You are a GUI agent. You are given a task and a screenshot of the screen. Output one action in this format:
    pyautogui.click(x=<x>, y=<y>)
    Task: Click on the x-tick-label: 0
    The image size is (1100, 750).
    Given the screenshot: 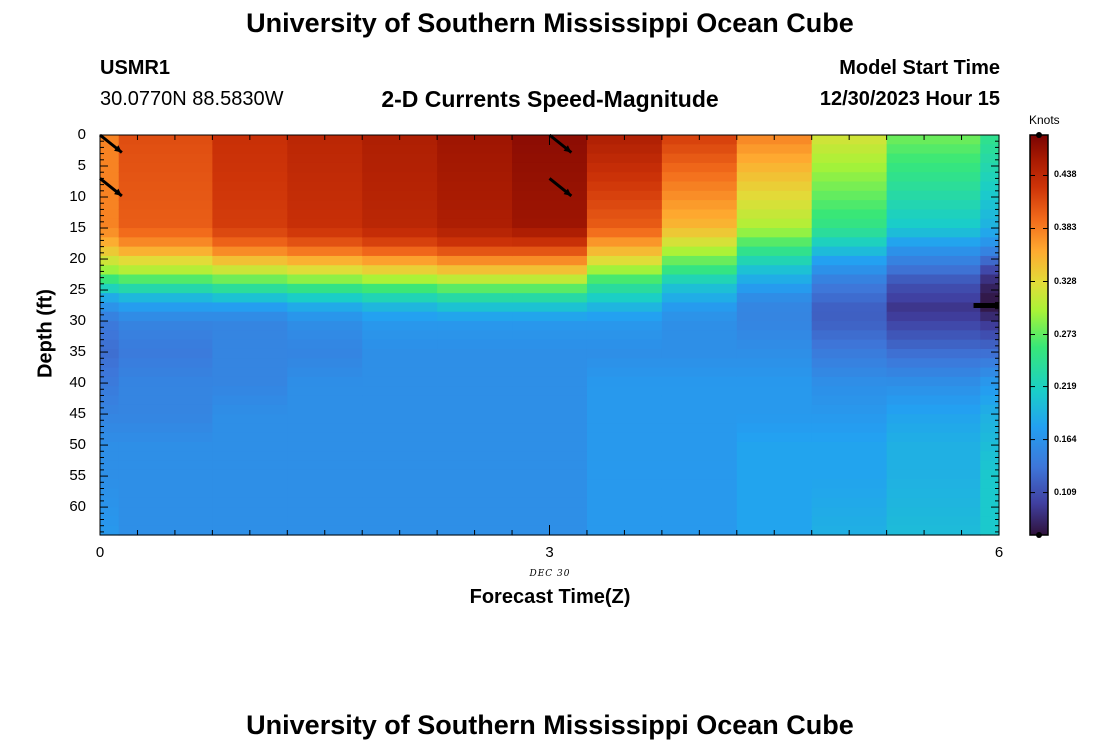 What is the action you would take?
    pyautogui.click(x=100, y=552)
    